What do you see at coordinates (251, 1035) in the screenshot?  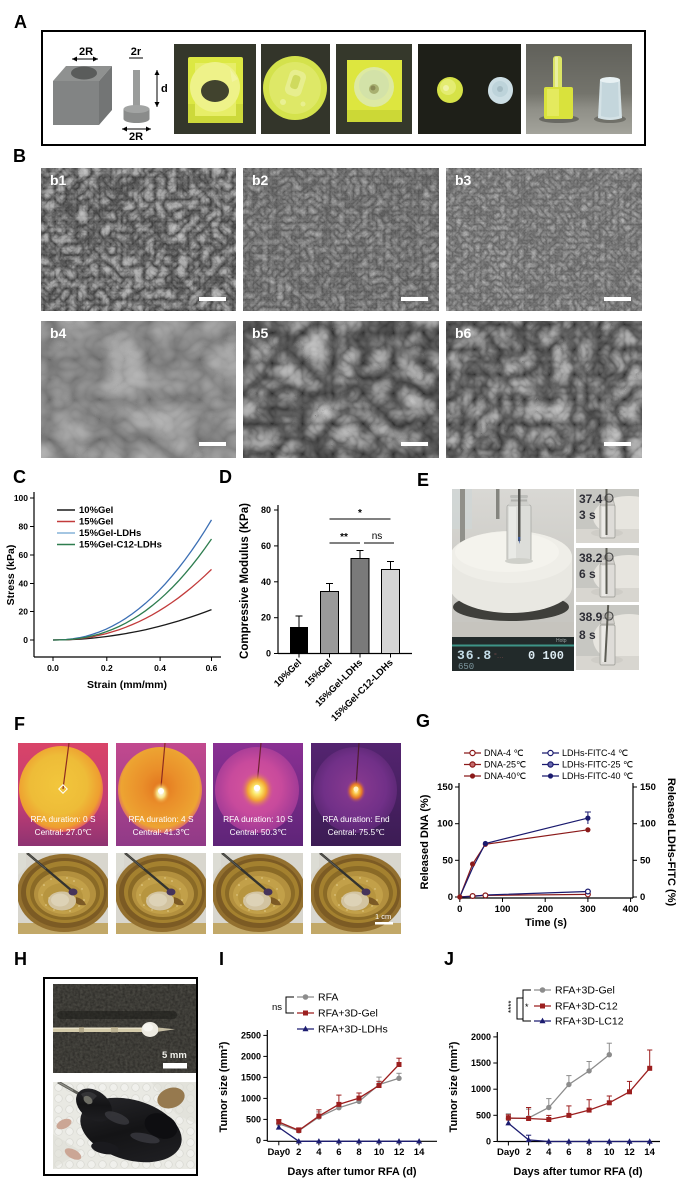 I see `svg-text: 2500` at bounding box center [251, 1035].